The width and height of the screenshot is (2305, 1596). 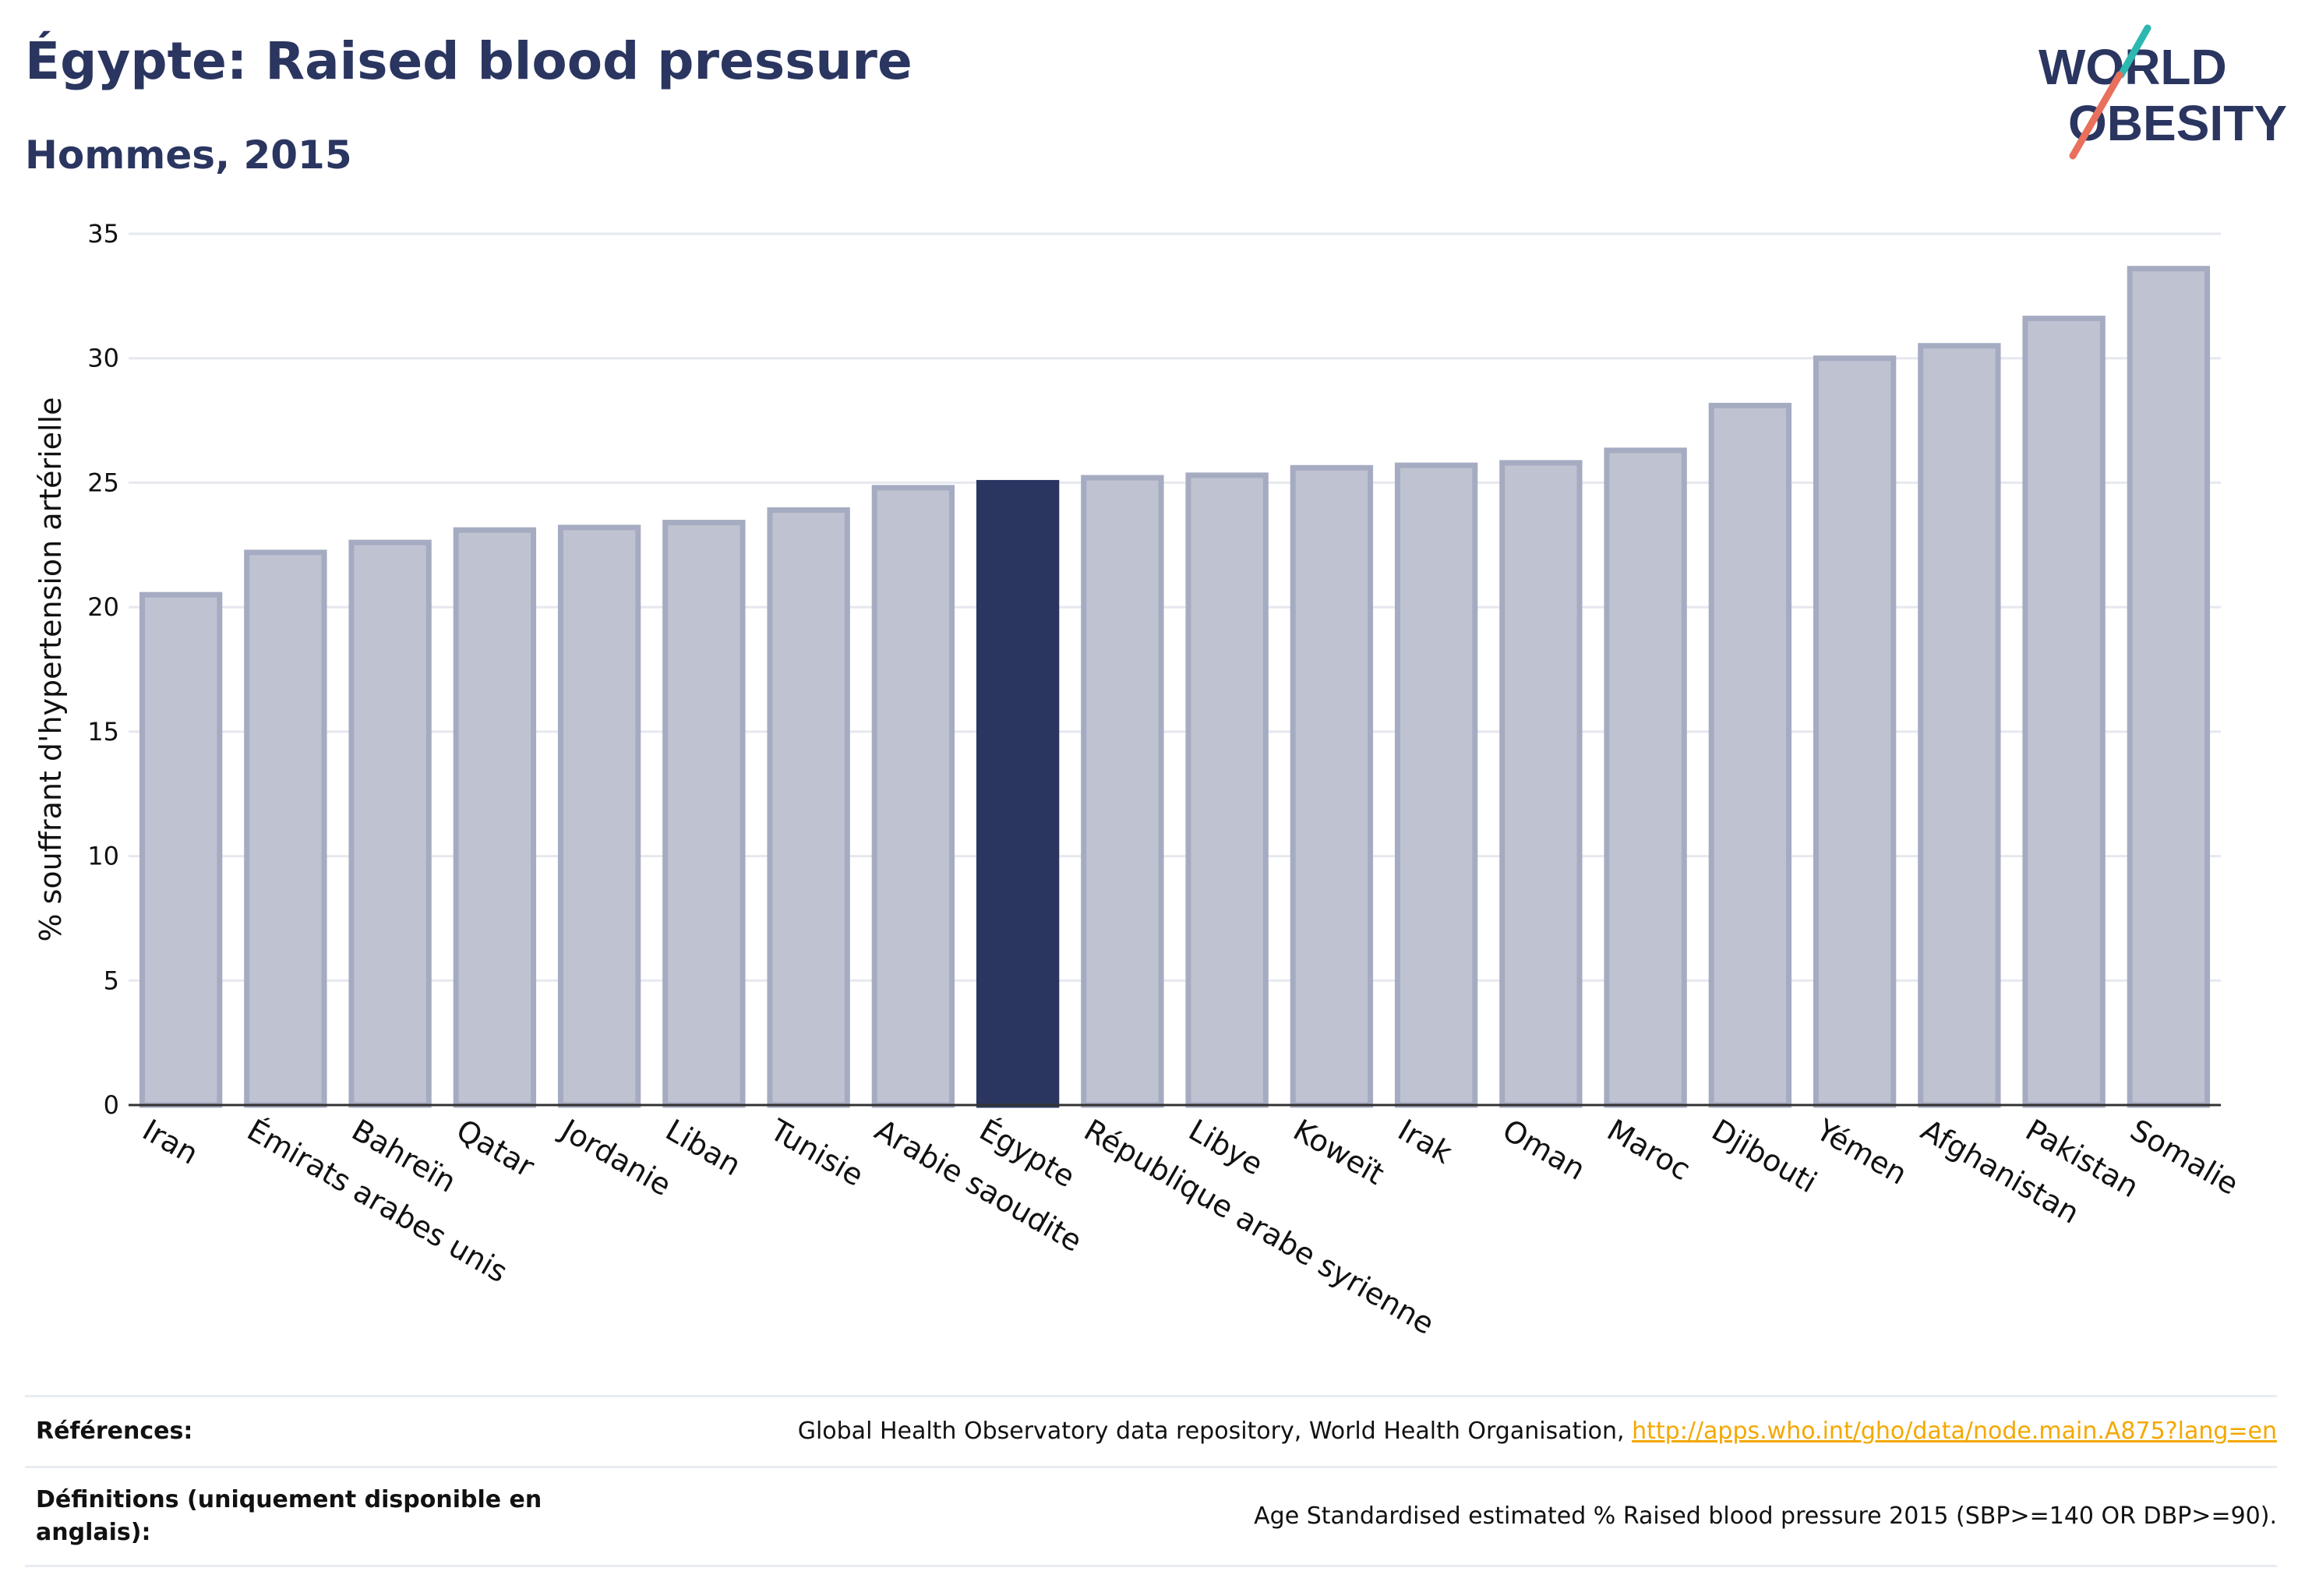 I want to click on x-tick-label: Tunisie, so click(x=816, y=1152).